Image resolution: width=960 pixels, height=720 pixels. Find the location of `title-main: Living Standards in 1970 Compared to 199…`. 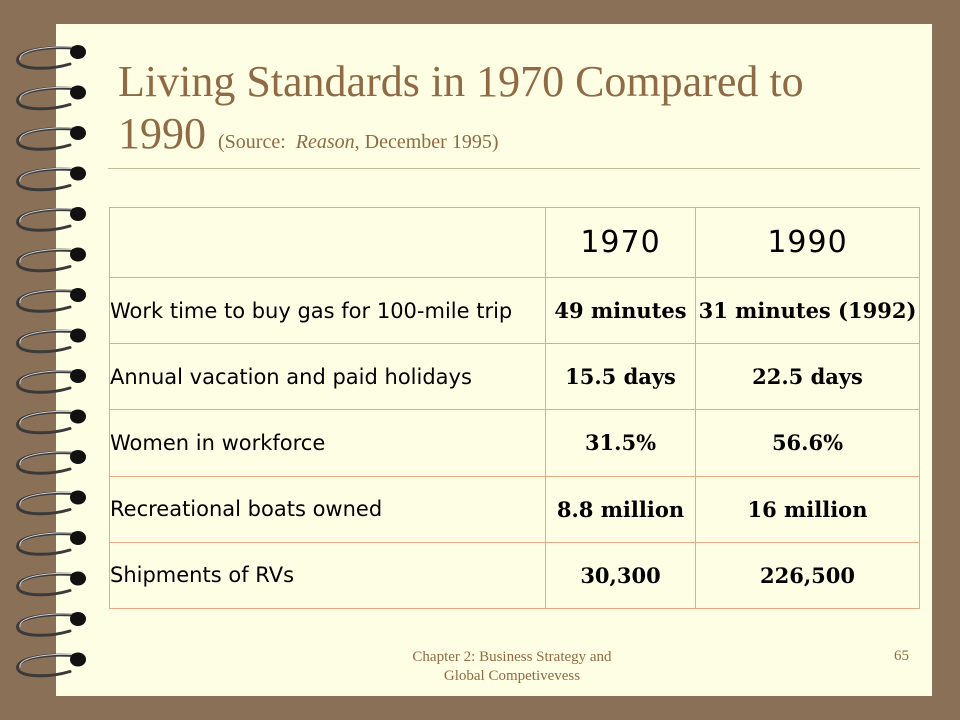

title-main: Living Standards in 1970 Compared to 199… is located at coordinates (461, 107).